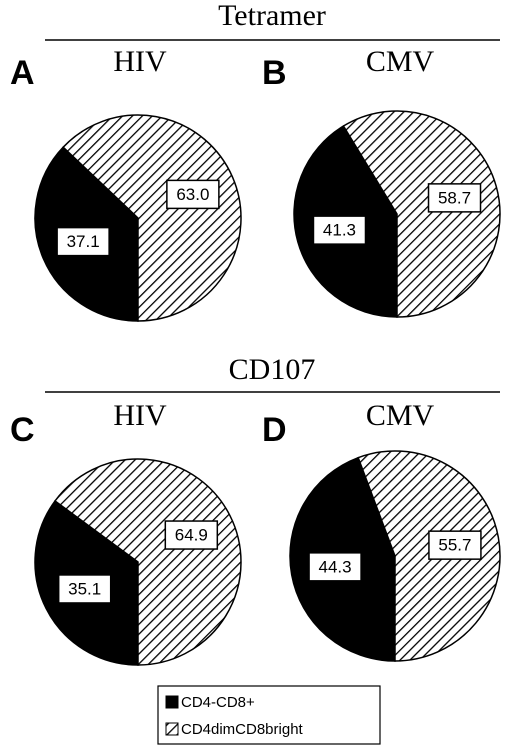  I want to click on value-label: 44.3, so click(335, 566).